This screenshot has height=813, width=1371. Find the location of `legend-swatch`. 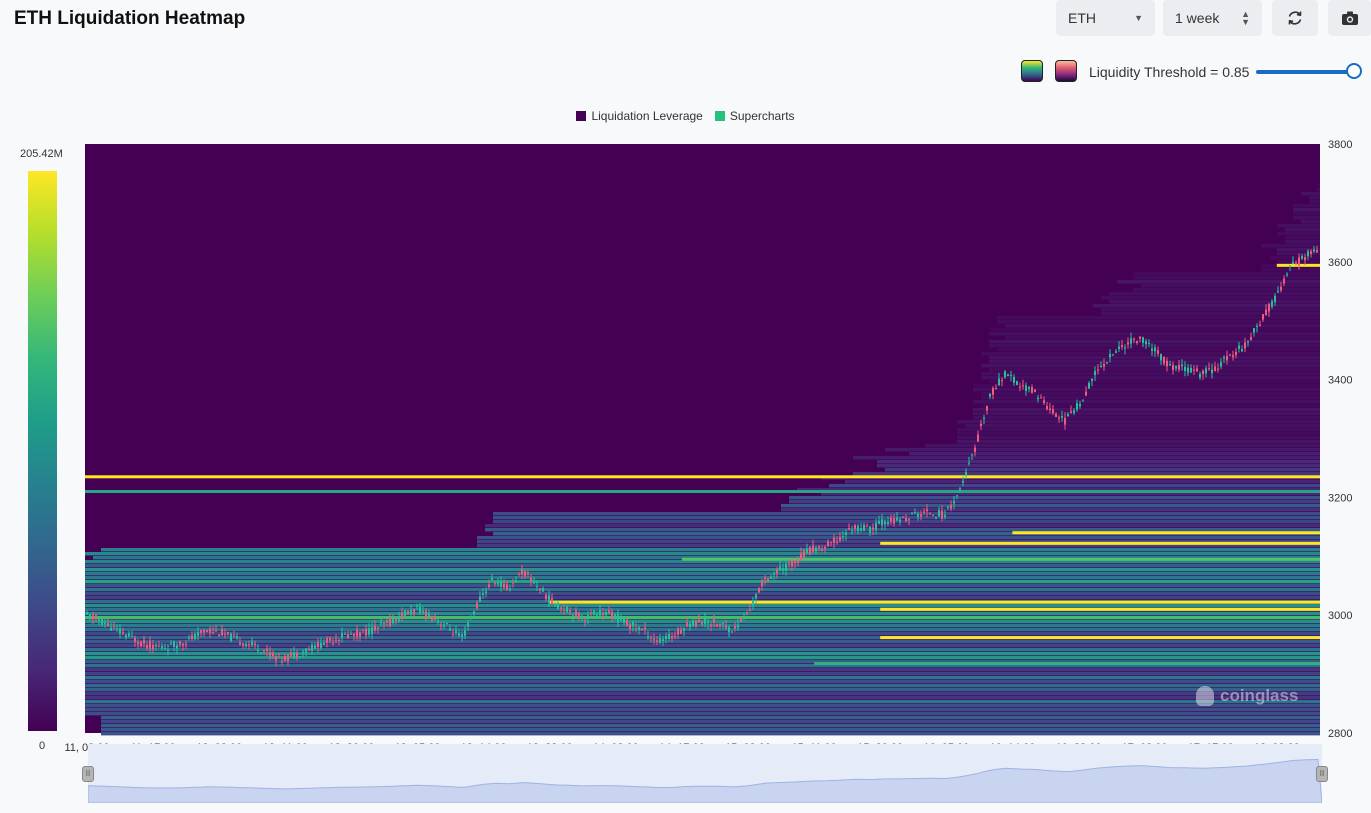

legend-swatch is located at coordinates (581, 116).